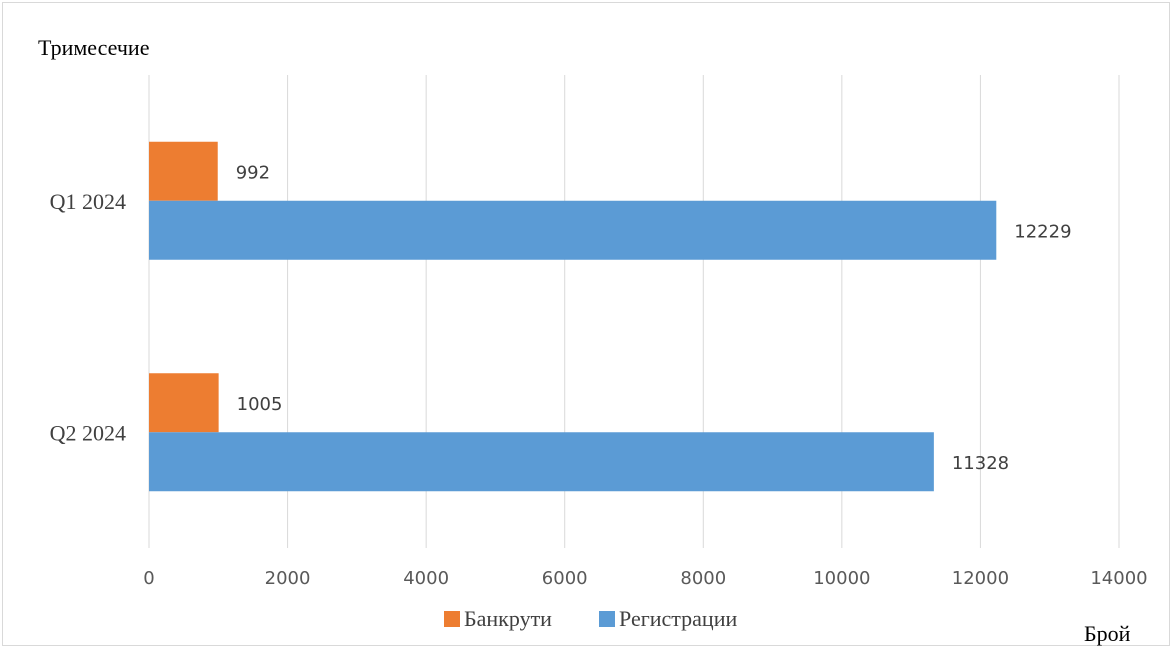  I want to click on x-tick-label: 12000, so click(980, 578).